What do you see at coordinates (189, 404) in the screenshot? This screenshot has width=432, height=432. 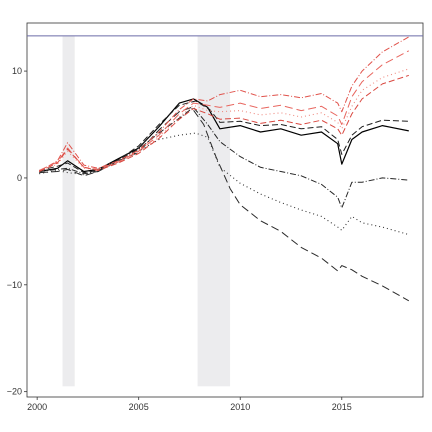 I see `x-axis: 2000 2005 2010 2015` at bounding box center [189, 404].